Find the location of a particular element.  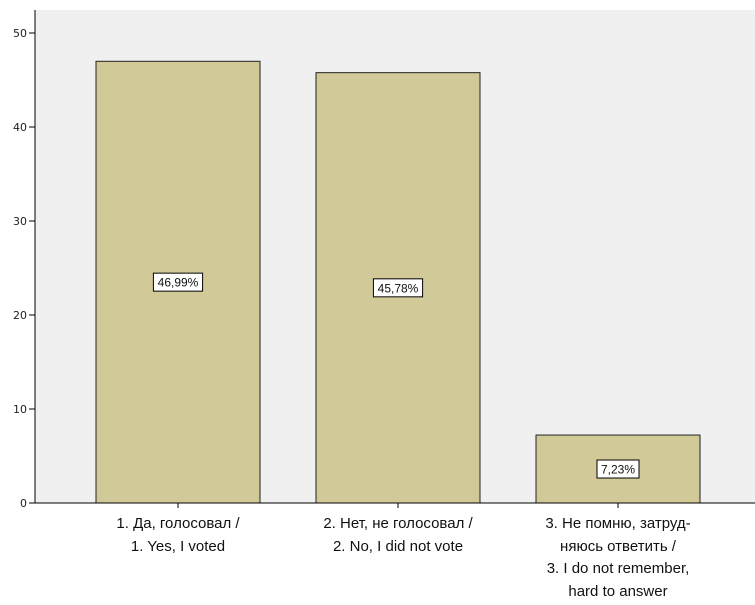

data-label: 46,99% is located at coordinates (178, 283).